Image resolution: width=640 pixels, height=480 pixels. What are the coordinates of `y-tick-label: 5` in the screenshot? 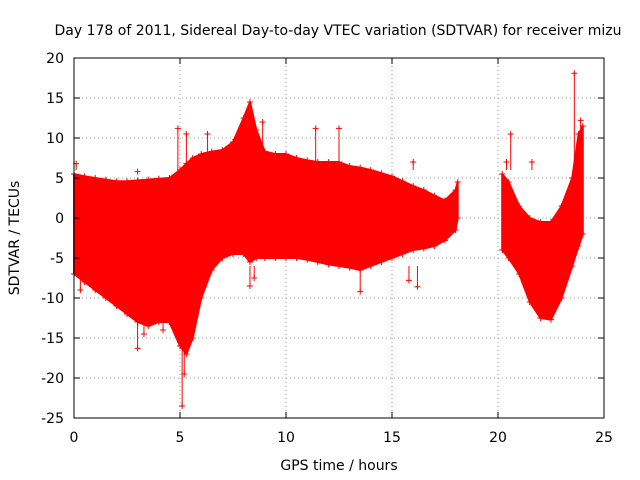 It's located at (59, 179).